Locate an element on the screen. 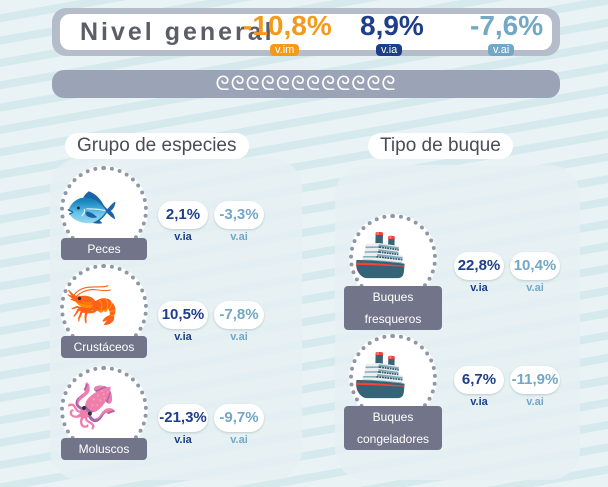 The width and height of the screenshot is (608, 487). vai-pill: -7,8% is located at coordinates (239, 315).